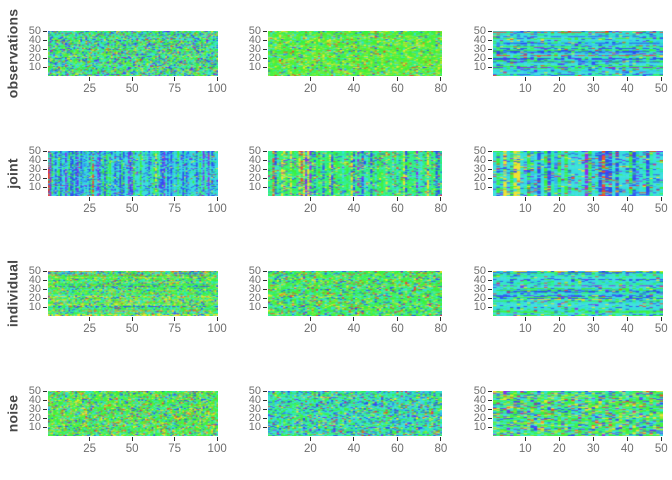 The image size is (672, 480). Describe the element at coordinates (254, 307) in the screenshot. I see `y-tick-label-individual-2-10: 10` at that location.